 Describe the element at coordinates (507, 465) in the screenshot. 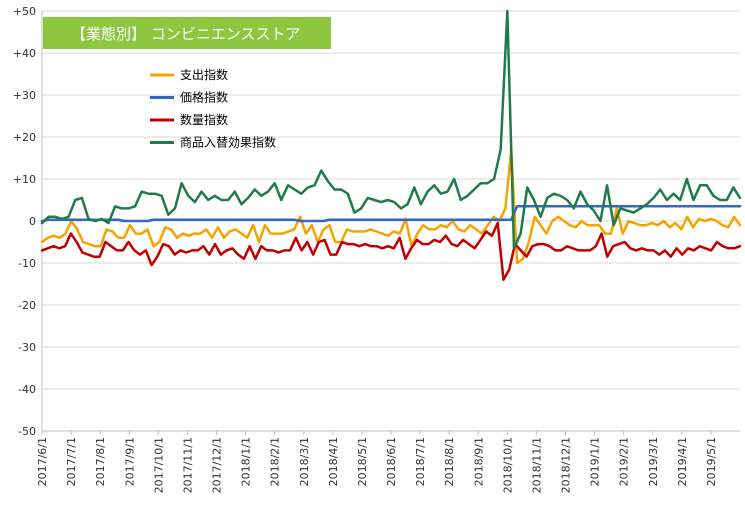

I see `x-tick-label: 2018/10/1` at that location.